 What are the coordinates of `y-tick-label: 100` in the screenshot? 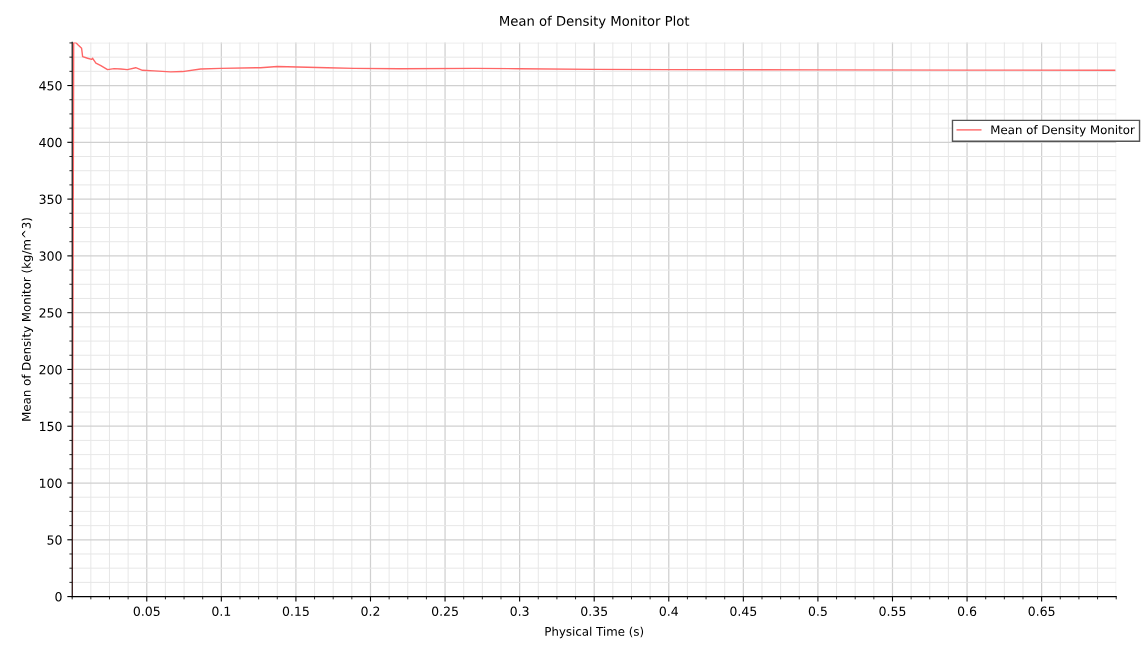 It's located at (50, 483).